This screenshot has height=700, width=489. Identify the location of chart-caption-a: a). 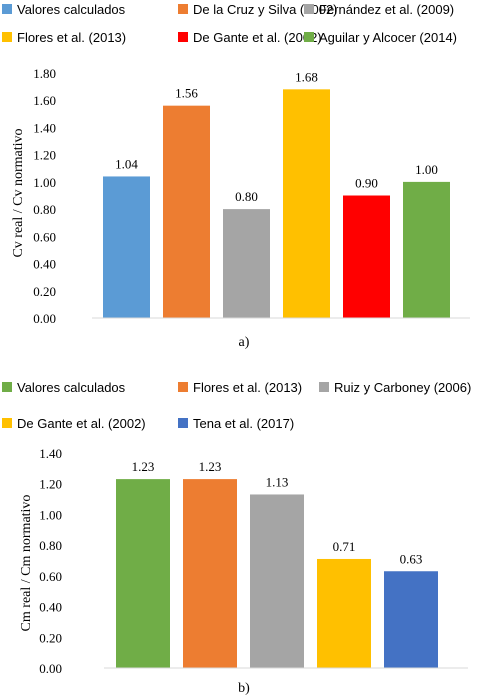
(244, 342).